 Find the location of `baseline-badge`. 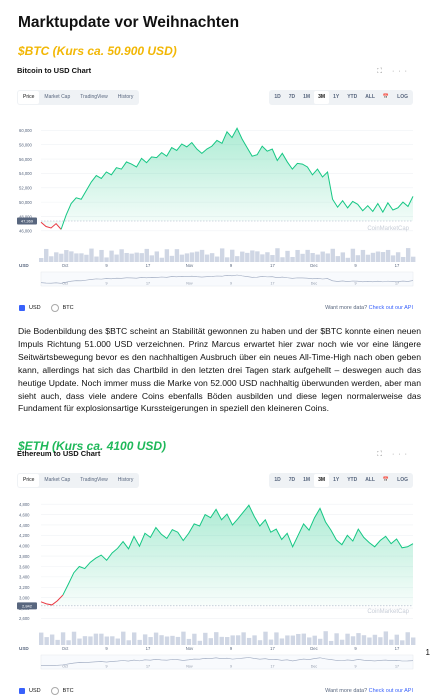

baseline-badge is located at coordinates (27, 606).